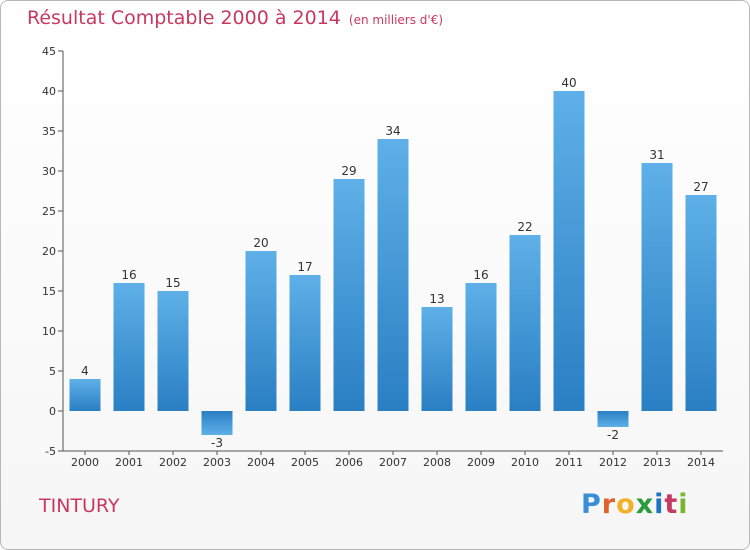 The height and width of the screenshot is (550, 750). I want to click on proxiti-logo: Proxiti, so click(635, 504).